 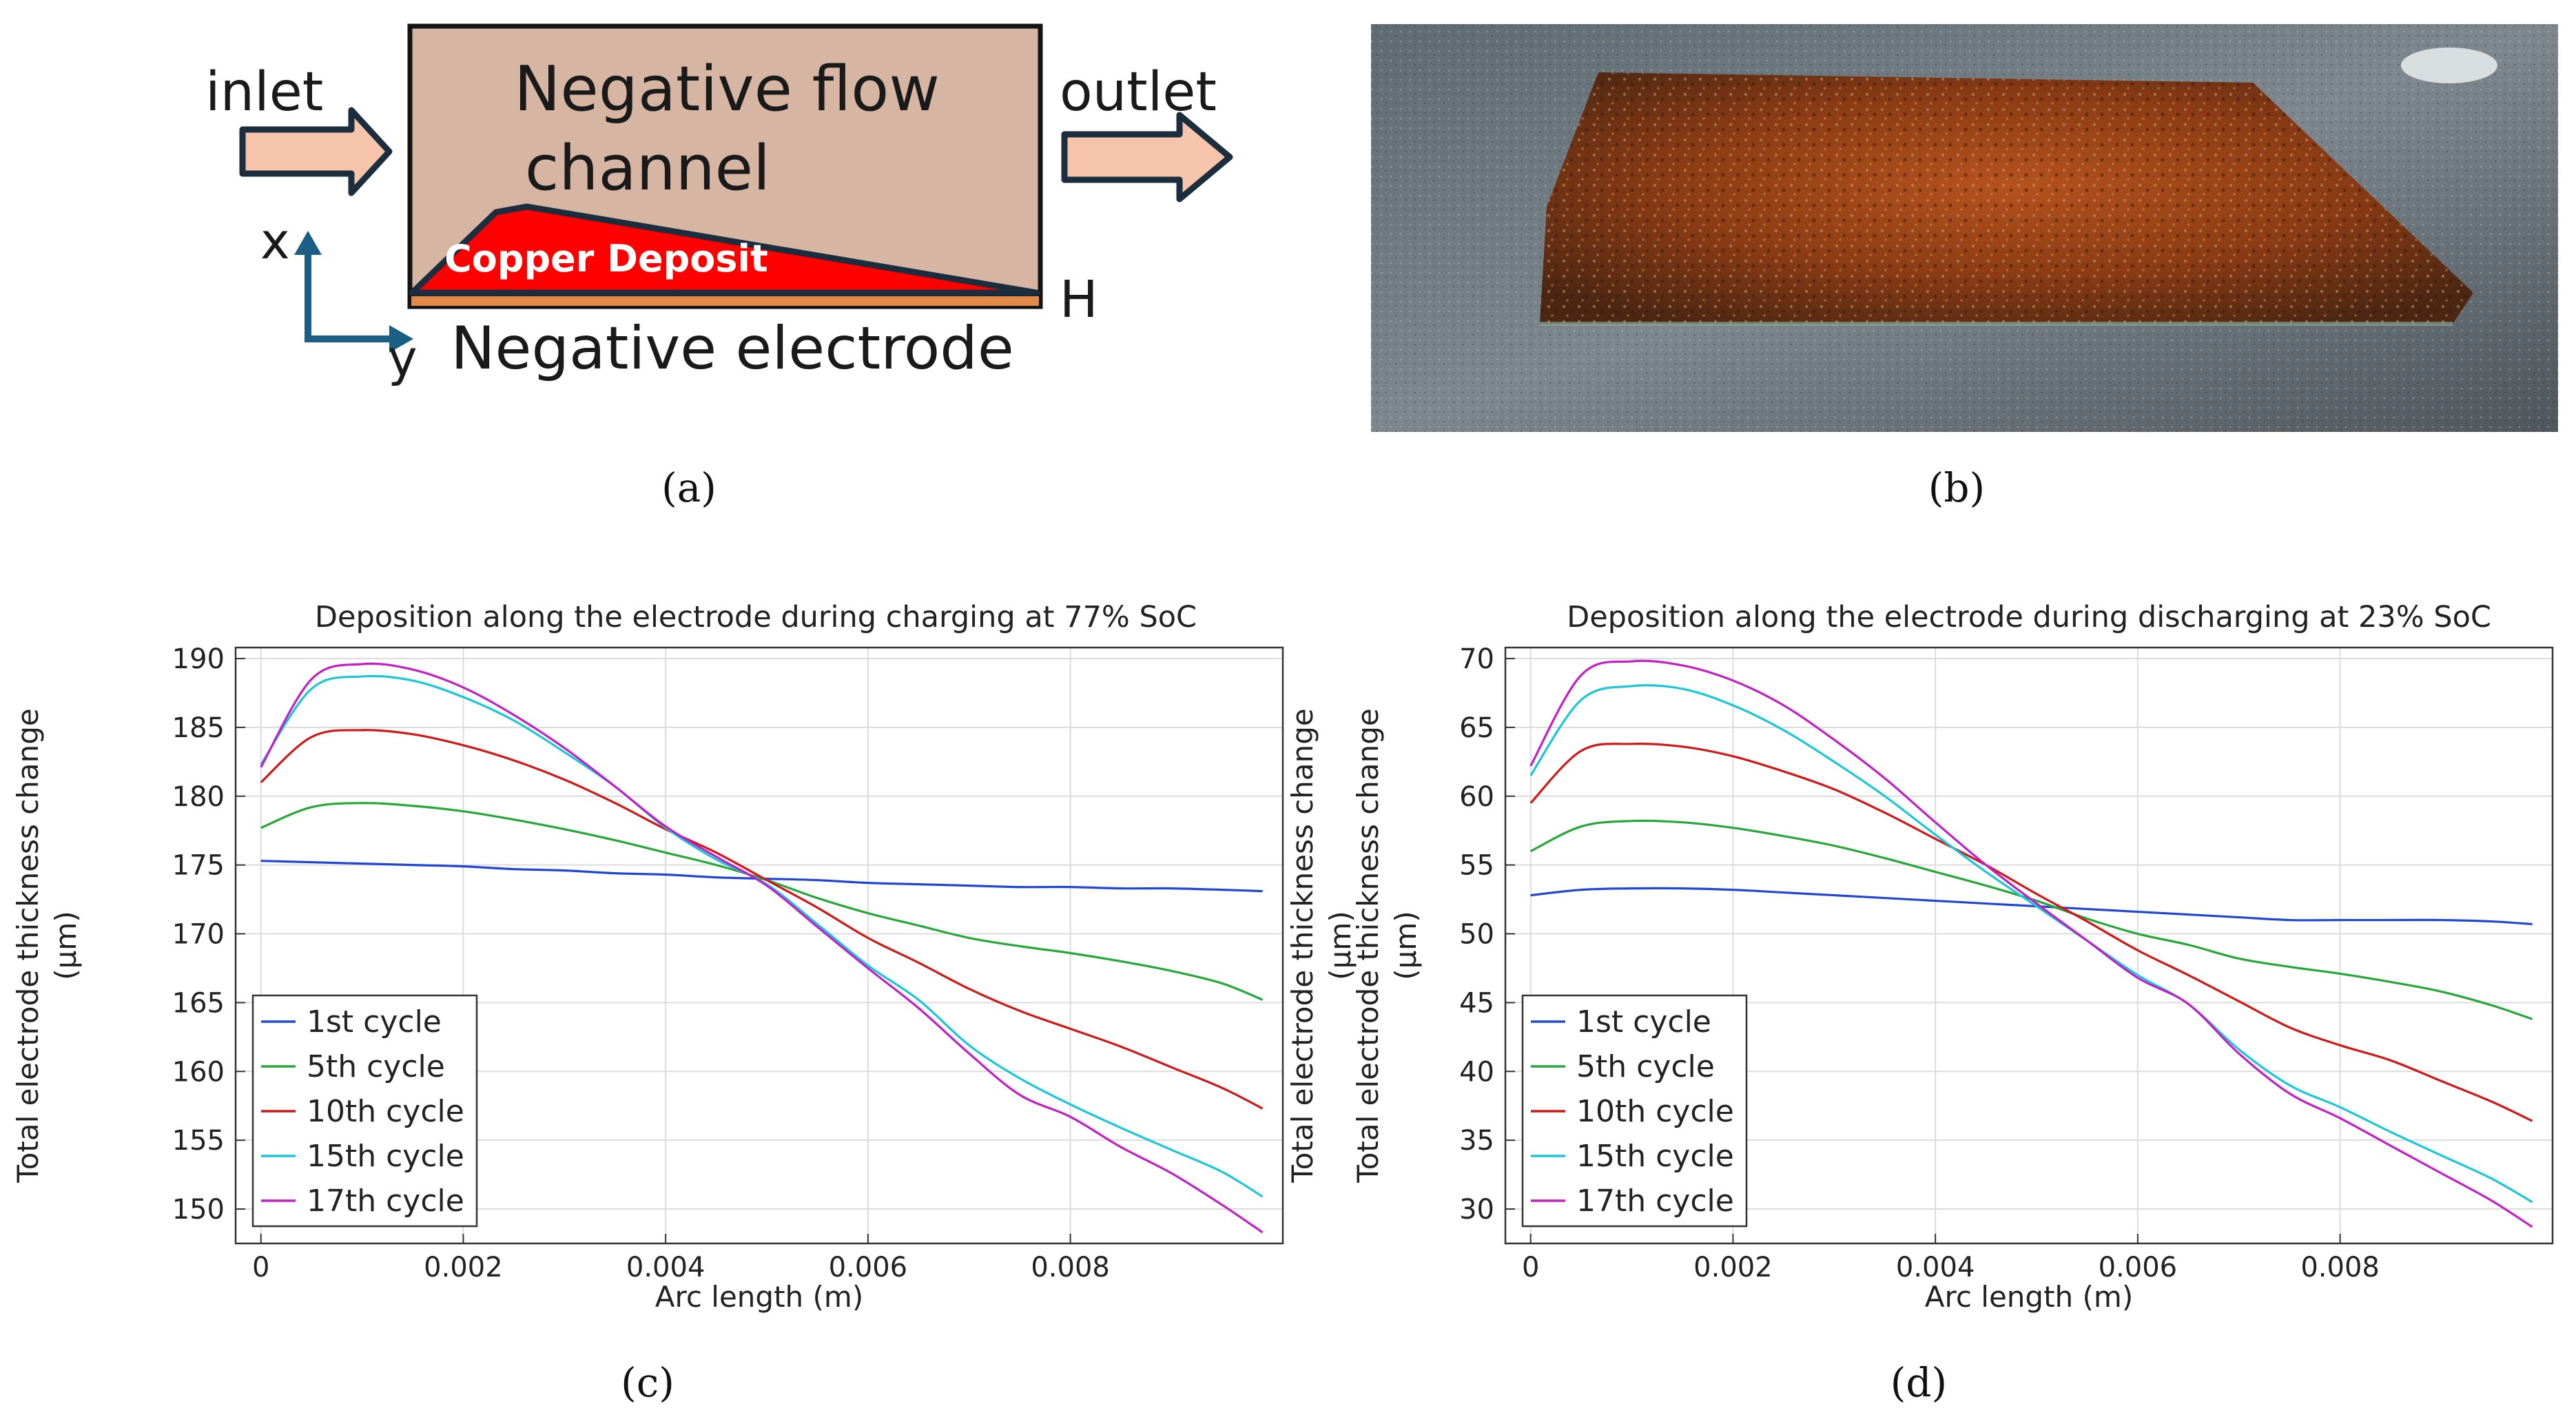 What do you see at coordinates (1476, 1141) in the screenshot?
I see `y-tick-label: 35` at bounding box center [1476, 1141].